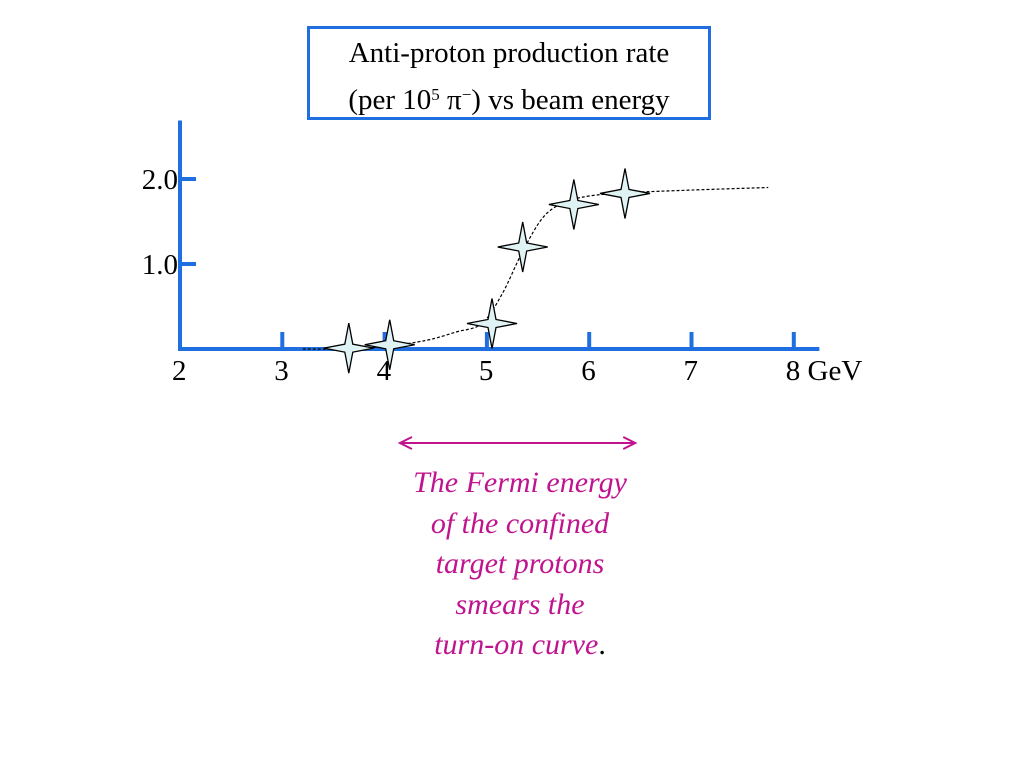 The width and height of the screenshot is (1024, 768). Describe the element at coordinates (486, 371) in the screenshot. I see `x-tick-label: 5` at that location.